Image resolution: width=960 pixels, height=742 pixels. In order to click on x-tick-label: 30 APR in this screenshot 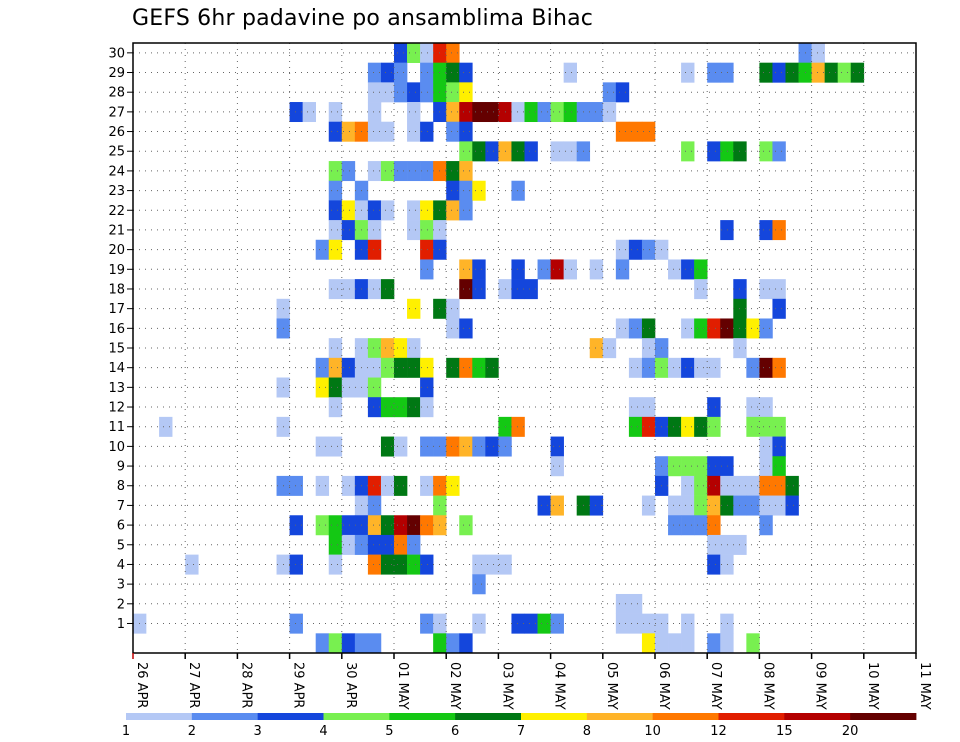, I will do `click(350, 685)`.